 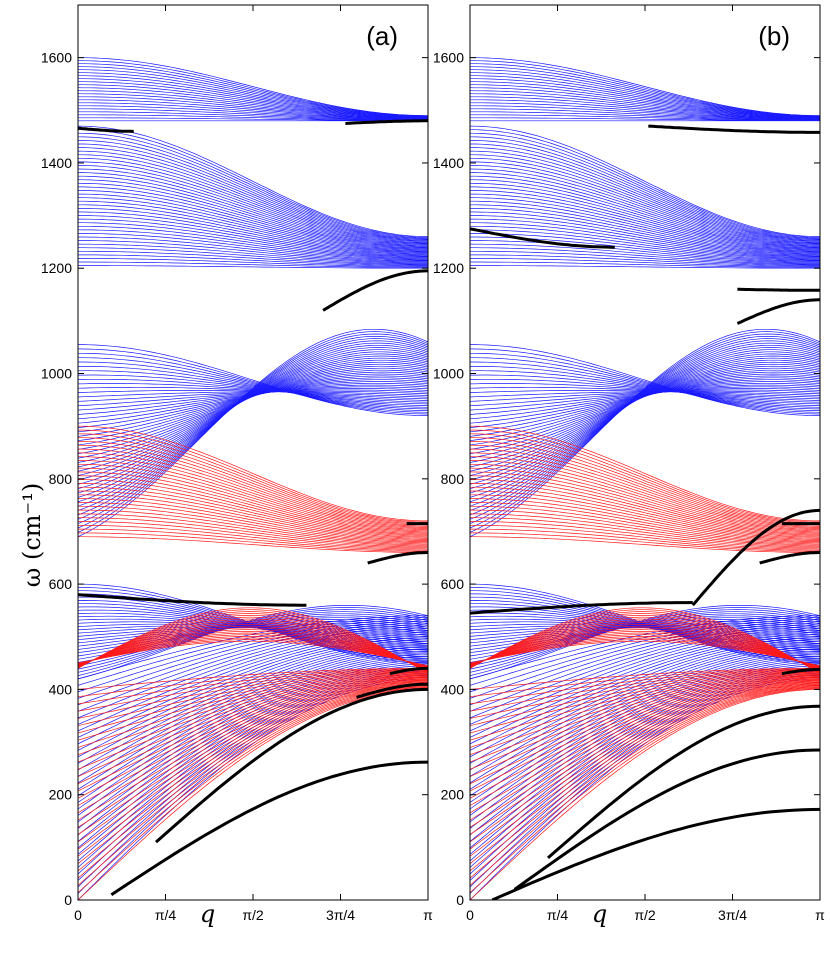 I want to click on x-axis-title: q, so click(x=599, y=914).